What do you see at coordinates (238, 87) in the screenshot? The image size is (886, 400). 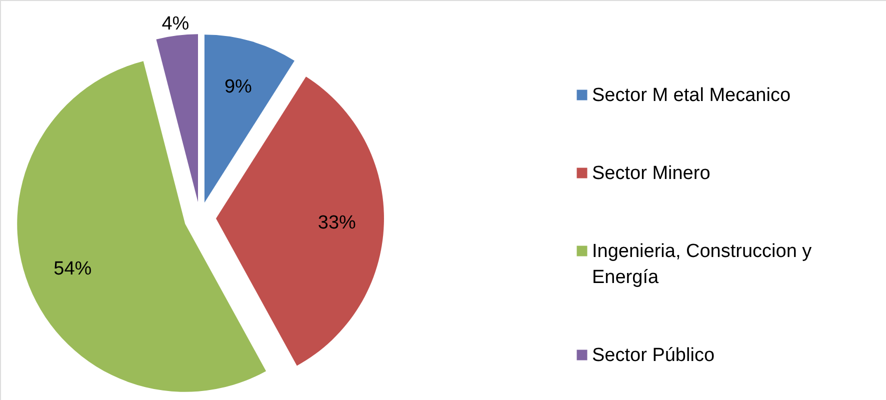 I see `data-label: 9%` at bounding box center [238, 87].